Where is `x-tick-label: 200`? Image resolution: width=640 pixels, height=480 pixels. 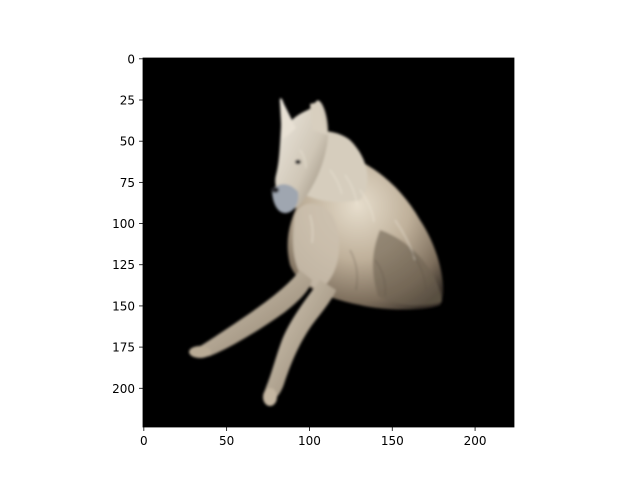
x-tick-label: 200 is located at coordinates (475, 441).